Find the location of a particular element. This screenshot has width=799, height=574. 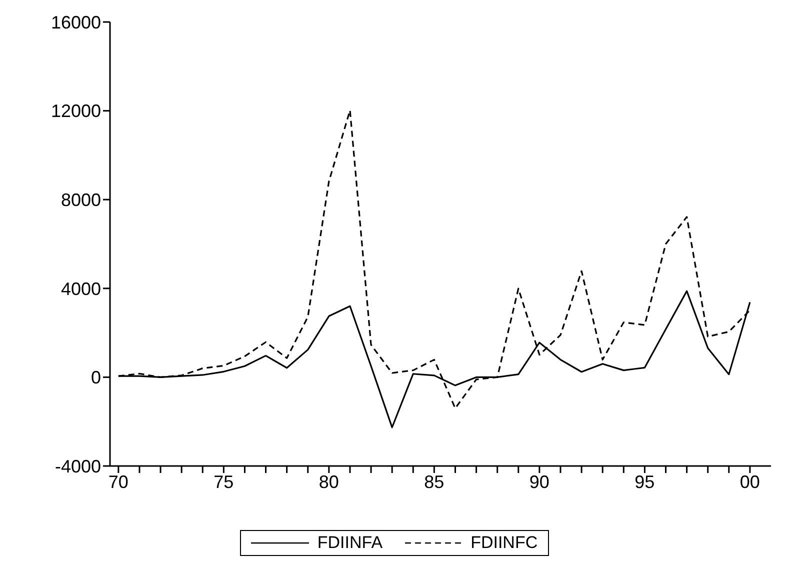

x-tick-label: 85 is located at coordinates (434, 482).